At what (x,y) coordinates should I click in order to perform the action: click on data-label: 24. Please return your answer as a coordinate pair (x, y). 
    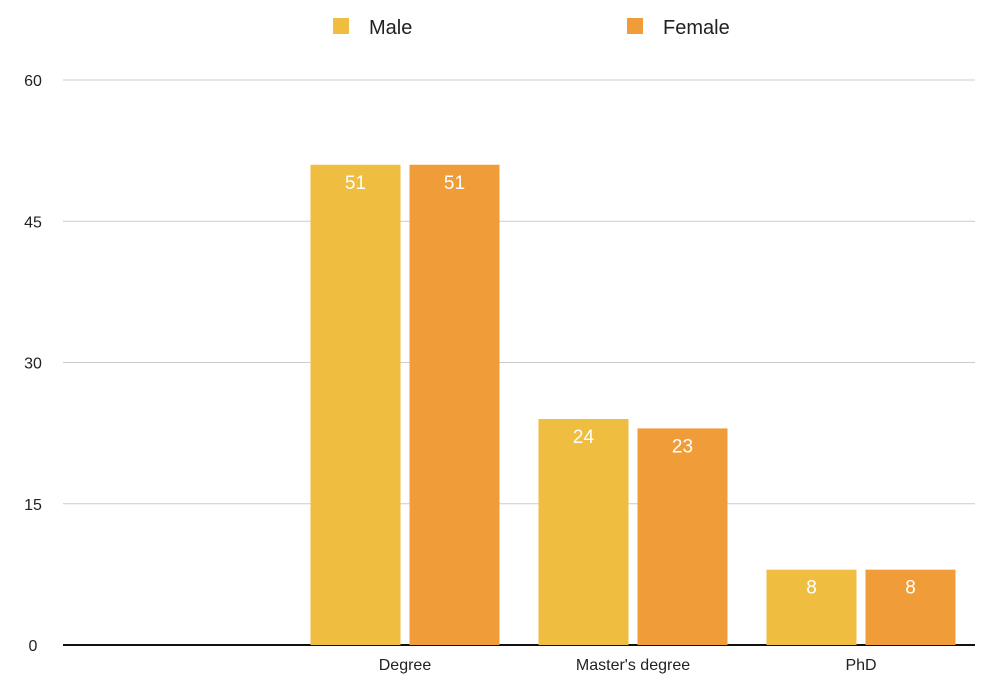
    Looking at the image, I should click on (584, 437).